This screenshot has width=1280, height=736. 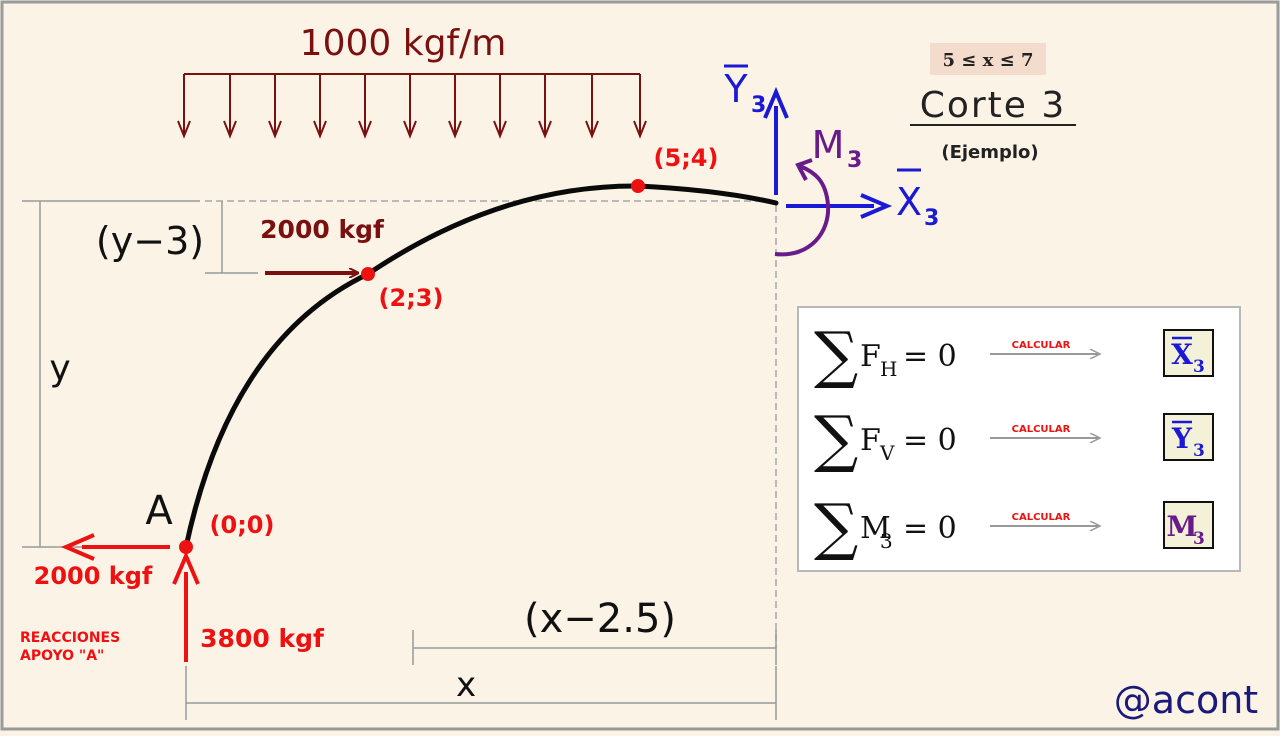 I want to click on load-label: 1000 kgf/m, so click(x=403, y=43).